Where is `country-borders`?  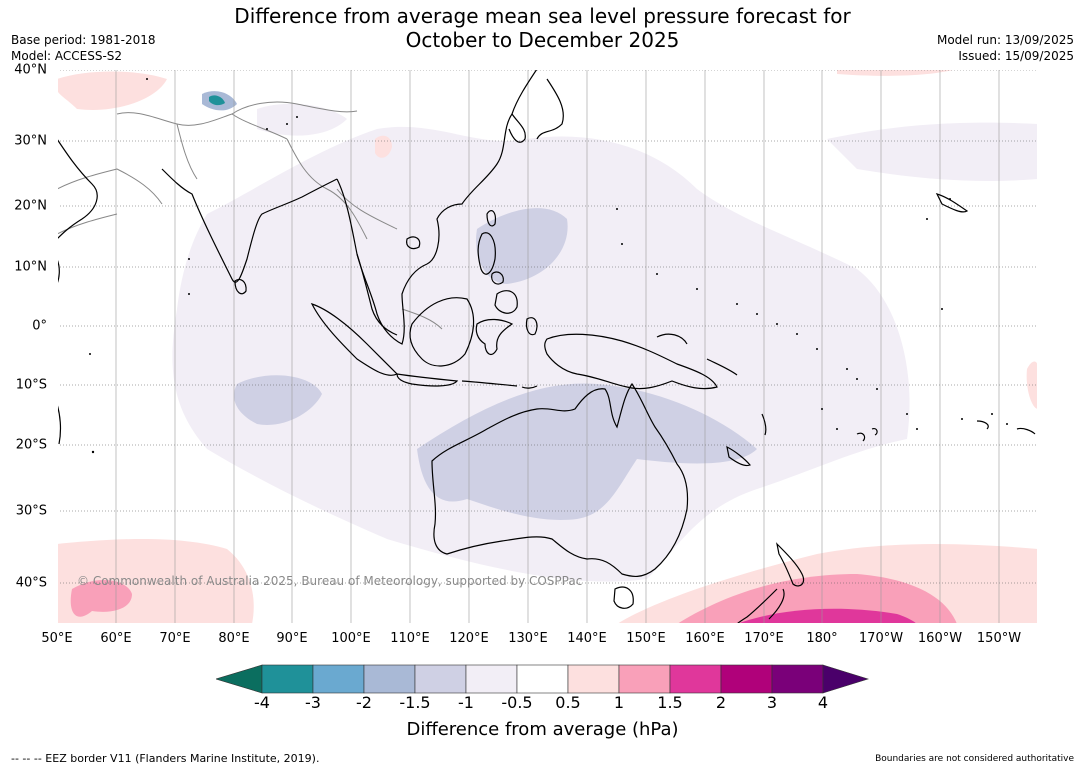
country-borders is located at coordinates (250, 215).